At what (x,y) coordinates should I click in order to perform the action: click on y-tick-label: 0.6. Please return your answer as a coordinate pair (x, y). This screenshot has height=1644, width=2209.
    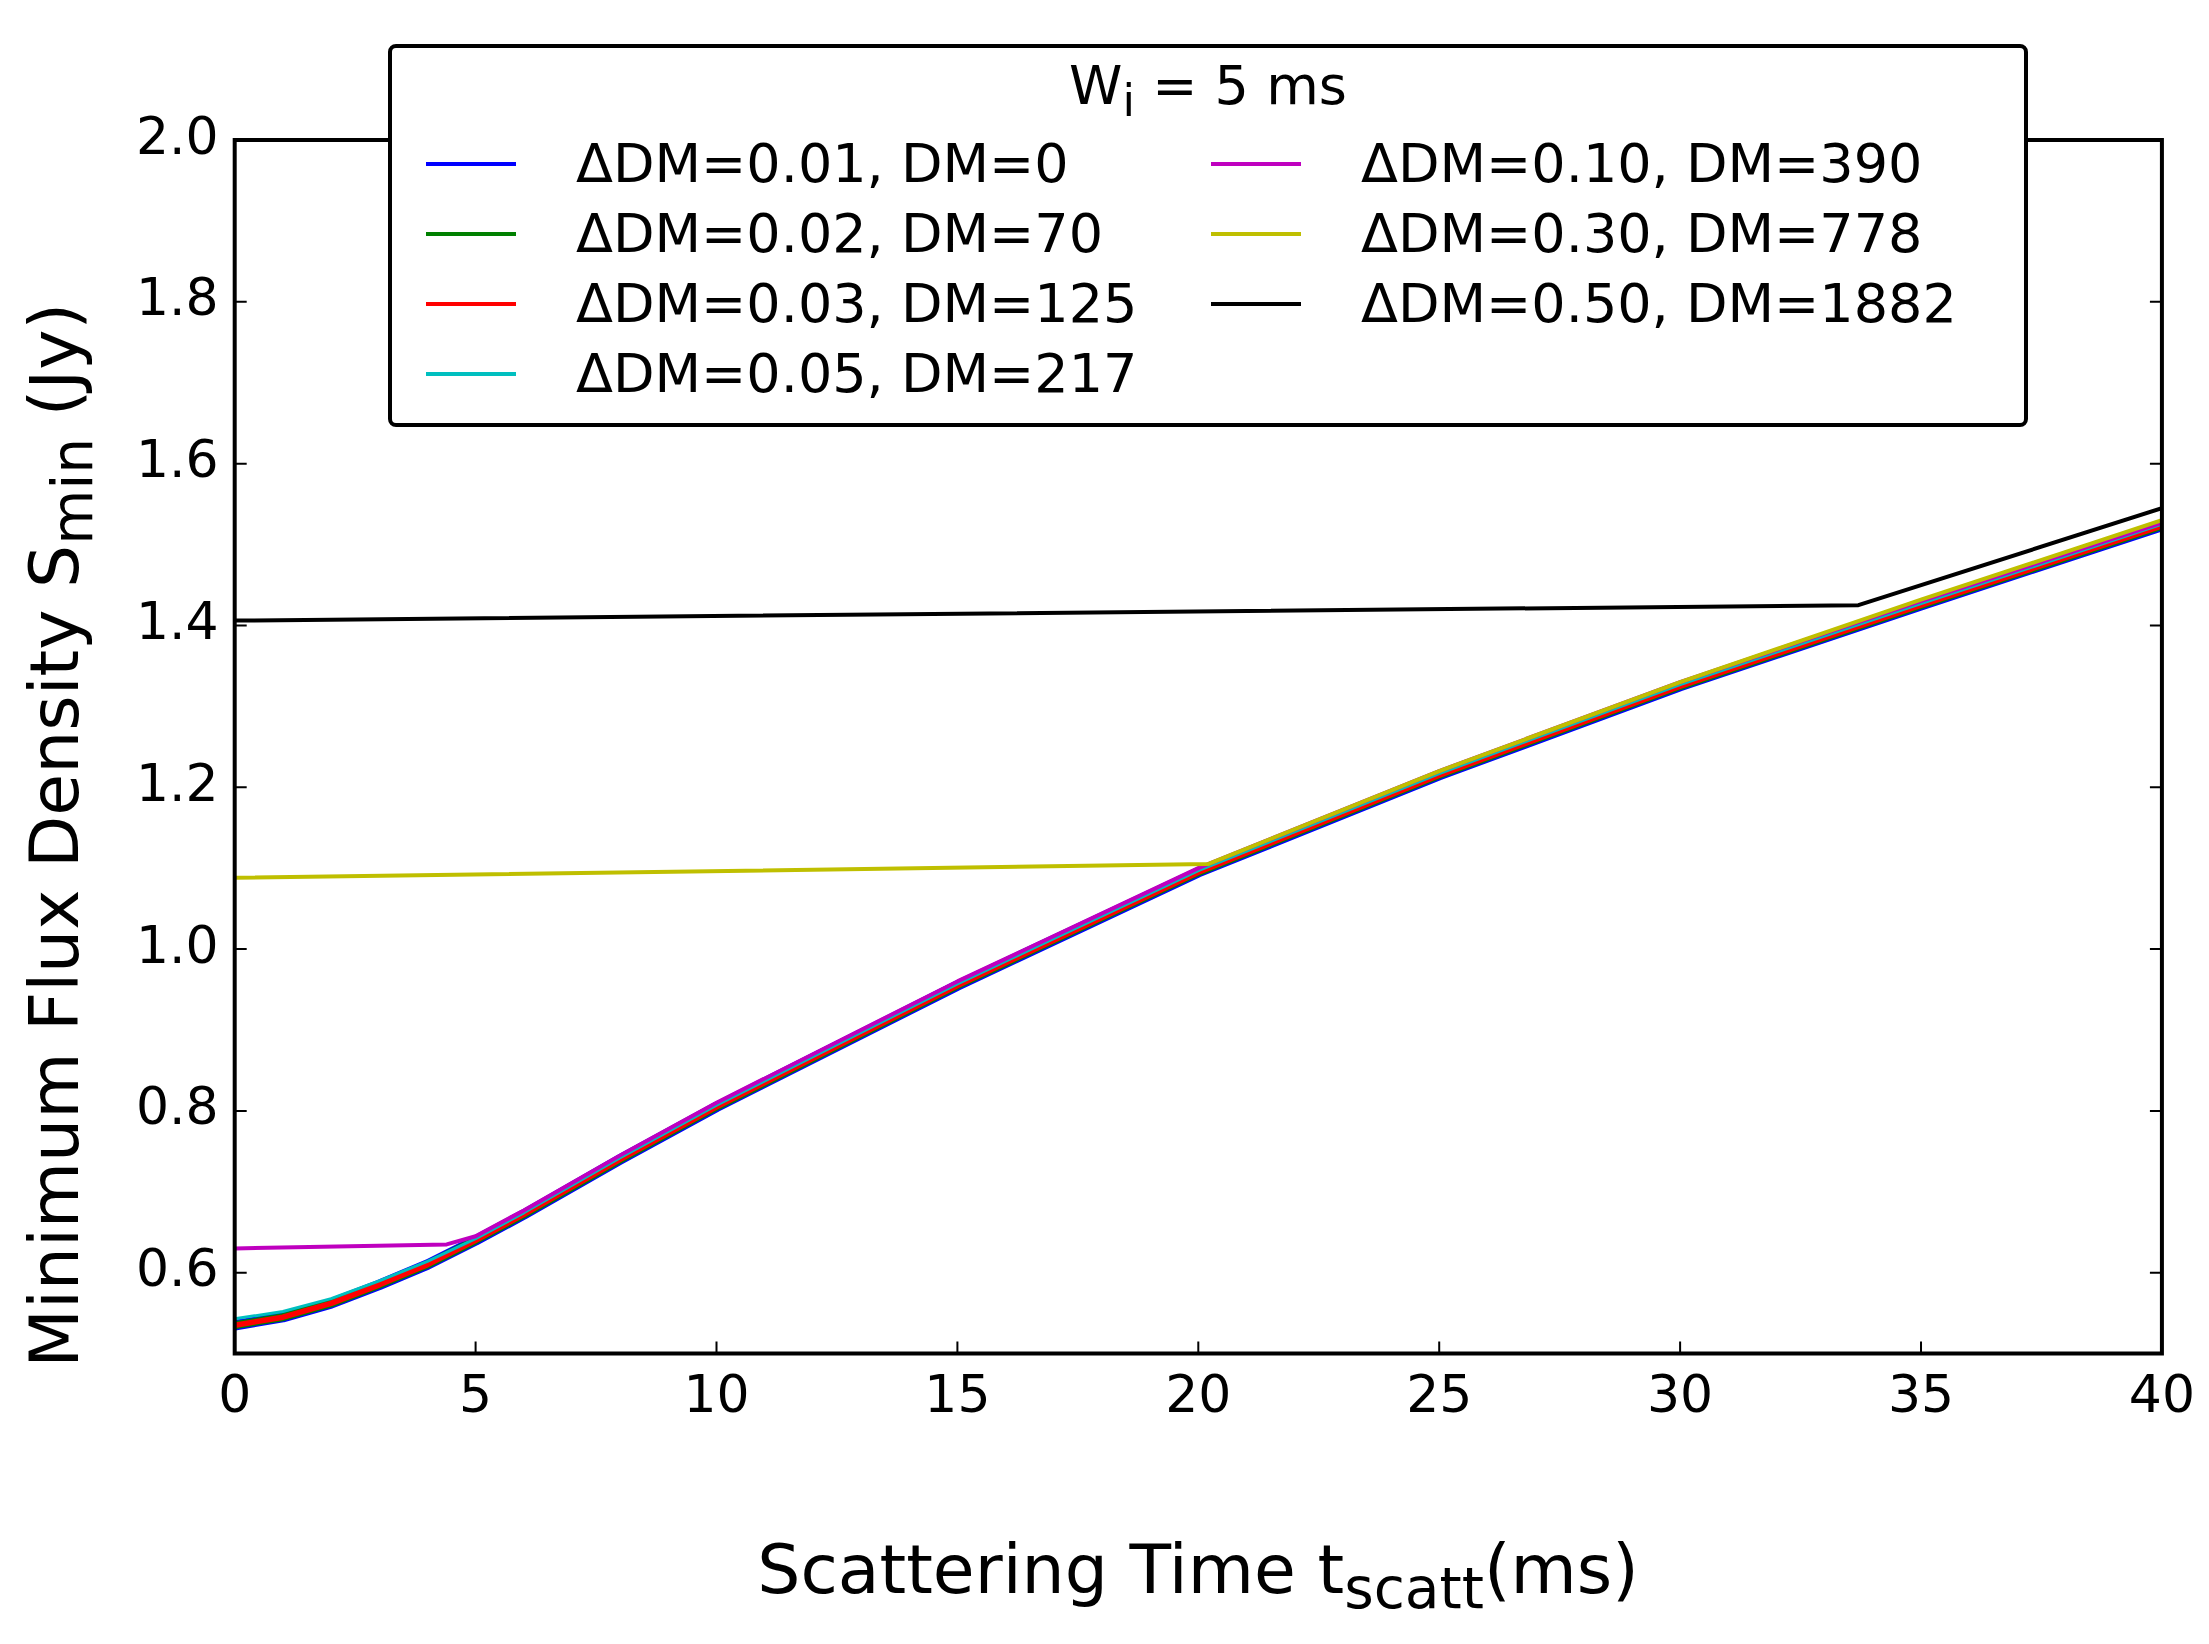
    Looking at the image, I should click on (177, 1268).